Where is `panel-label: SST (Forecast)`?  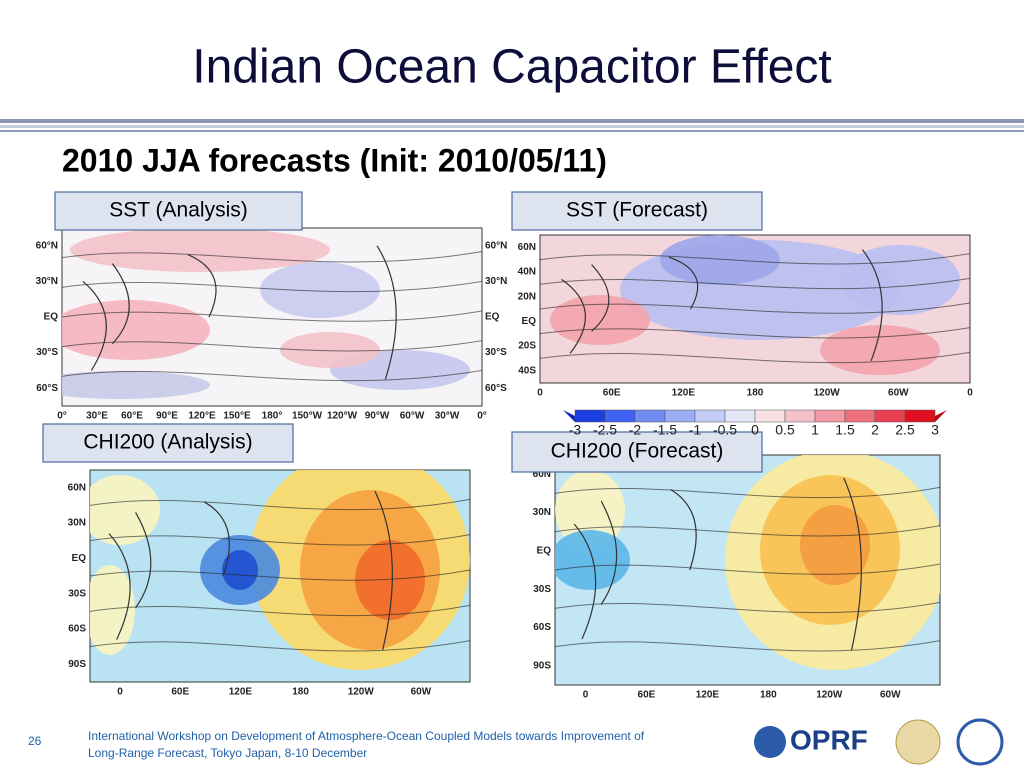 panel-label: SST (Forecast) is located at coordinates (637, 210).